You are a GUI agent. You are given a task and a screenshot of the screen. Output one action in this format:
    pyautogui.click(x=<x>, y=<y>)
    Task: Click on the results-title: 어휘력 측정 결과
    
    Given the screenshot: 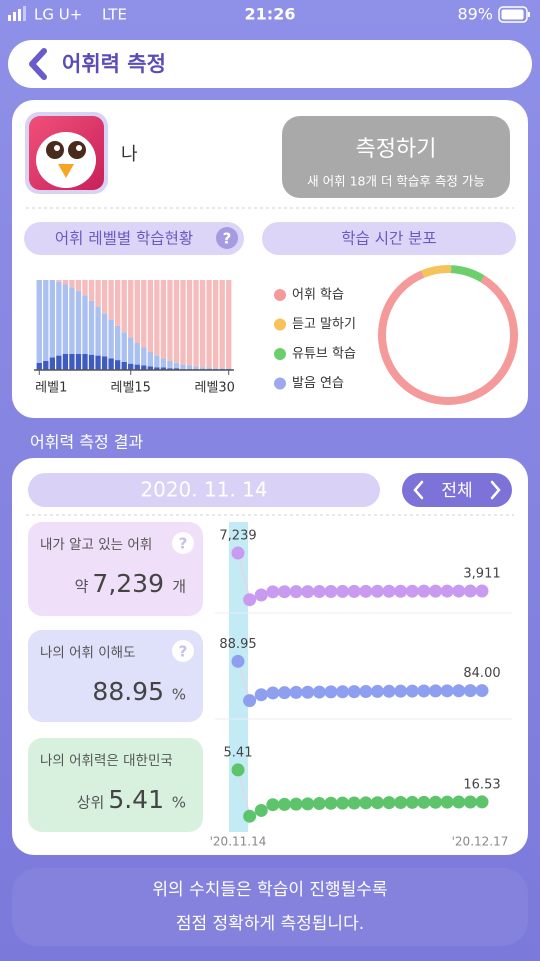 What is the action you would take?
    pyautogui.click(x=86, y=442)
    